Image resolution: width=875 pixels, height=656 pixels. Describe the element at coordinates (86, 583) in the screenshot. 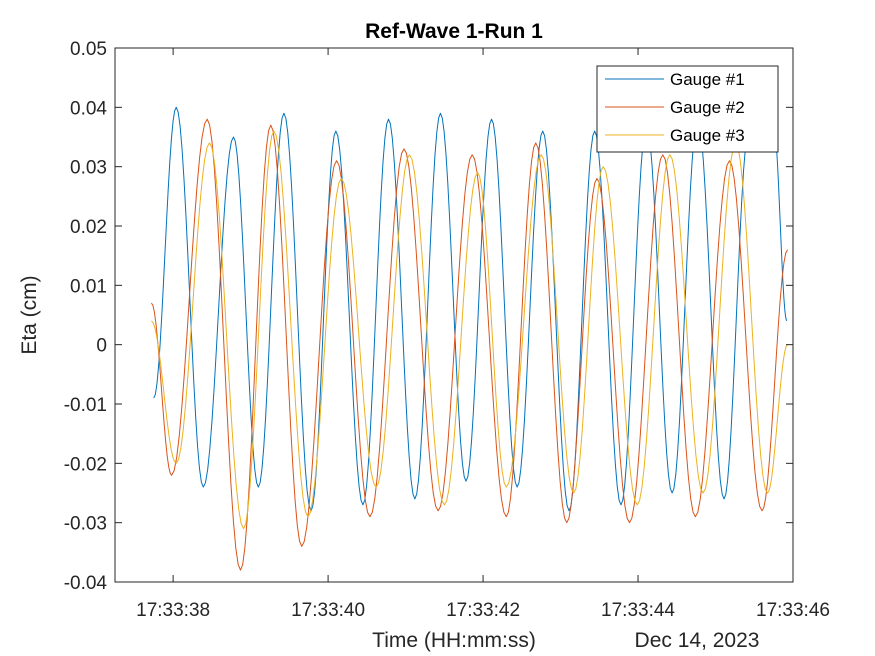

I see `y-tick-label: -0.04` at that location.